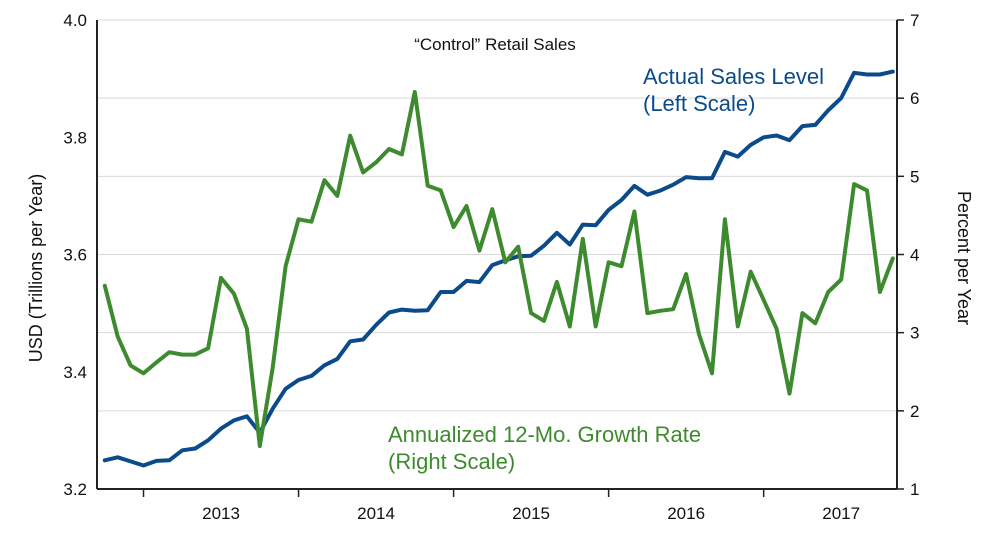  What do you see at coordinates (841, 513) in the screenshot?
I see `x-tick-label: 2017` at bounding box center [841, 513].